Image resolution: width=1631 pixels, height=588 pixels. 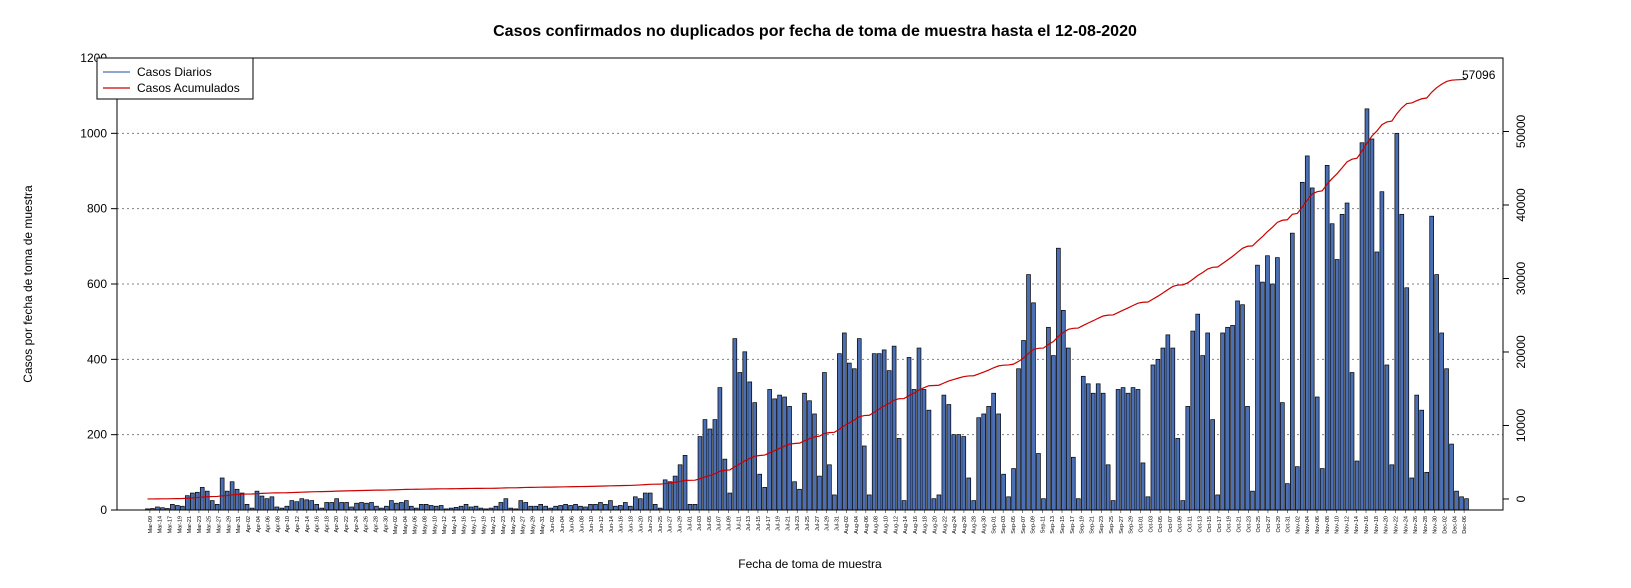 I want to click on x-tick-label: May-27, so click(x=524, y=525).